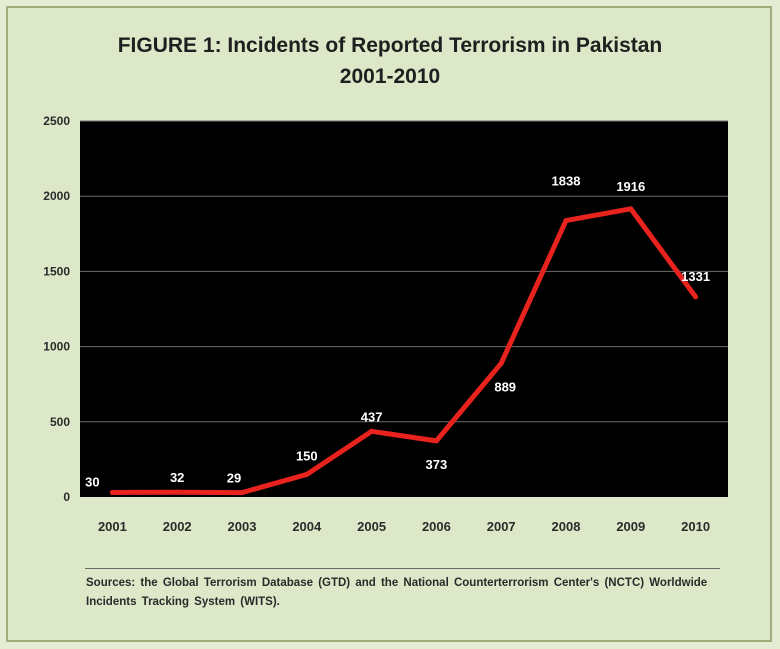  Describe the element at coordinates (630, 186) in the screenshot. I see `data-label: 1916` at that location.